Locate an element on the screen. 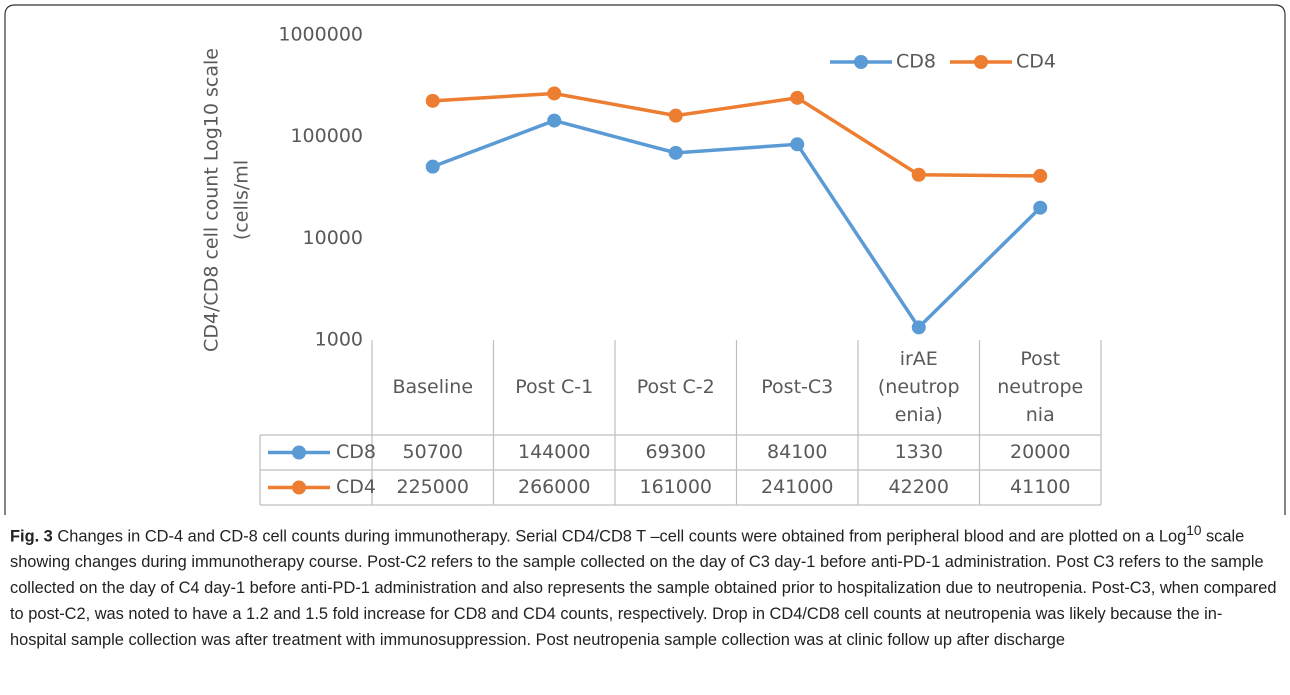  table-cell: 144000 is located at coordinates (554, 452).